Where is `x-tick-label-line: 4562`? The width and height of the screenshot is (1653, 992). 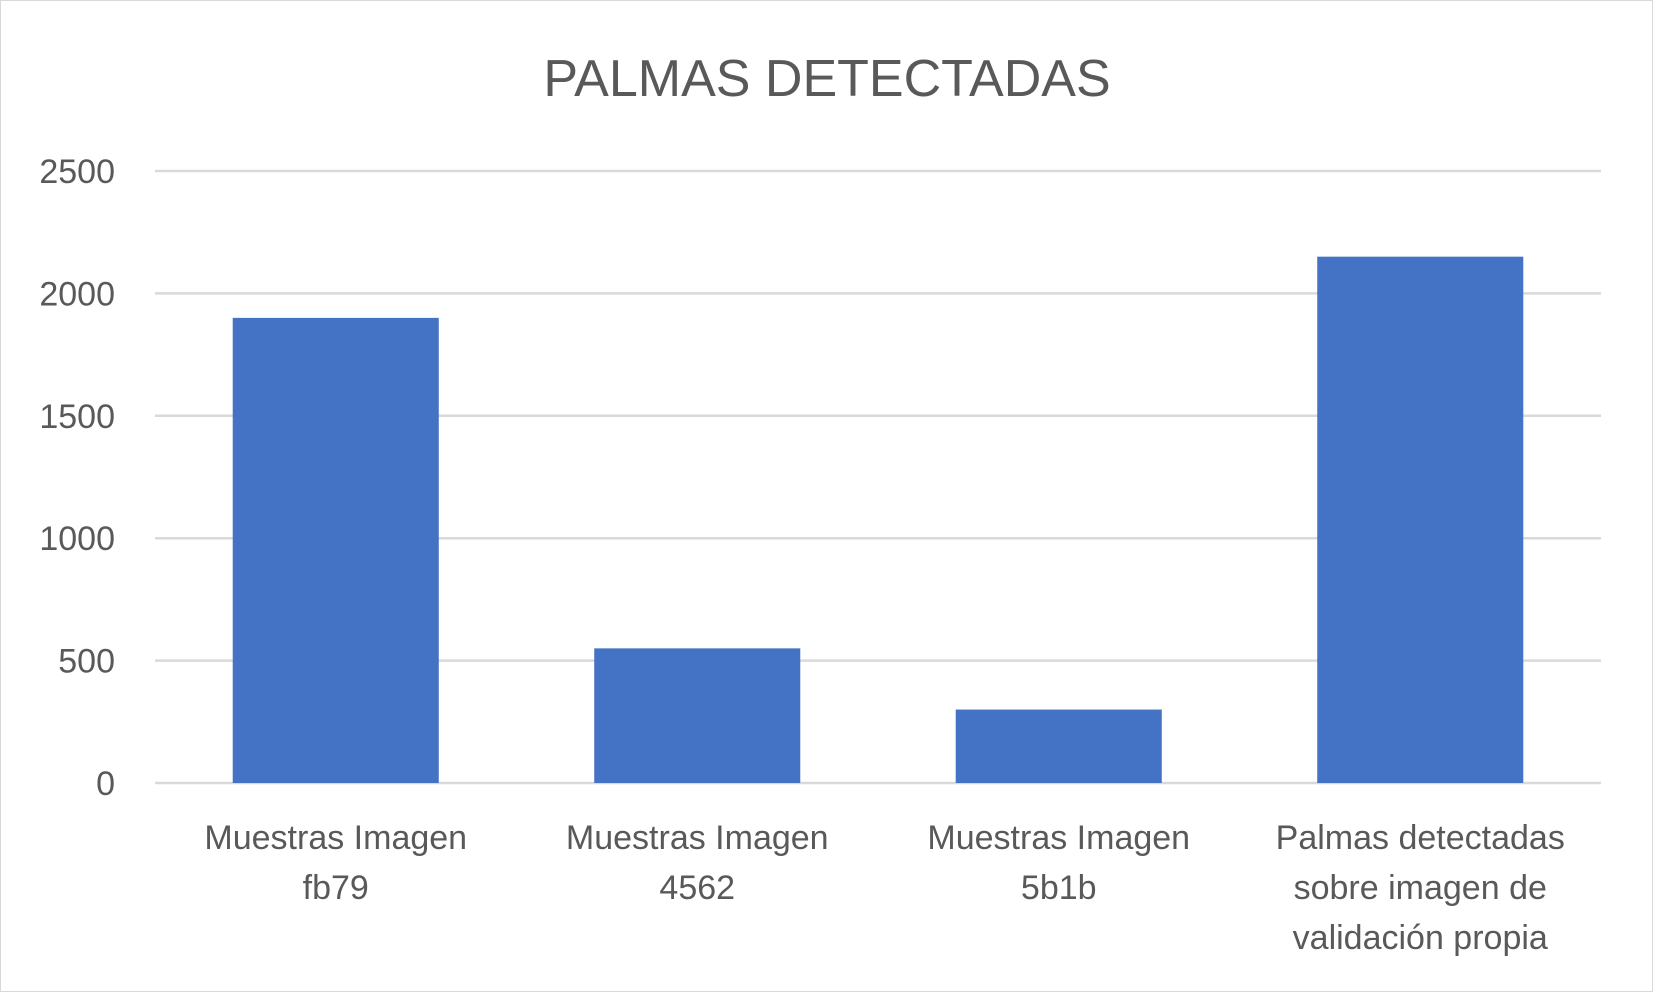
x-tick-label-line: 4562 is located at coordinates (697, 888).